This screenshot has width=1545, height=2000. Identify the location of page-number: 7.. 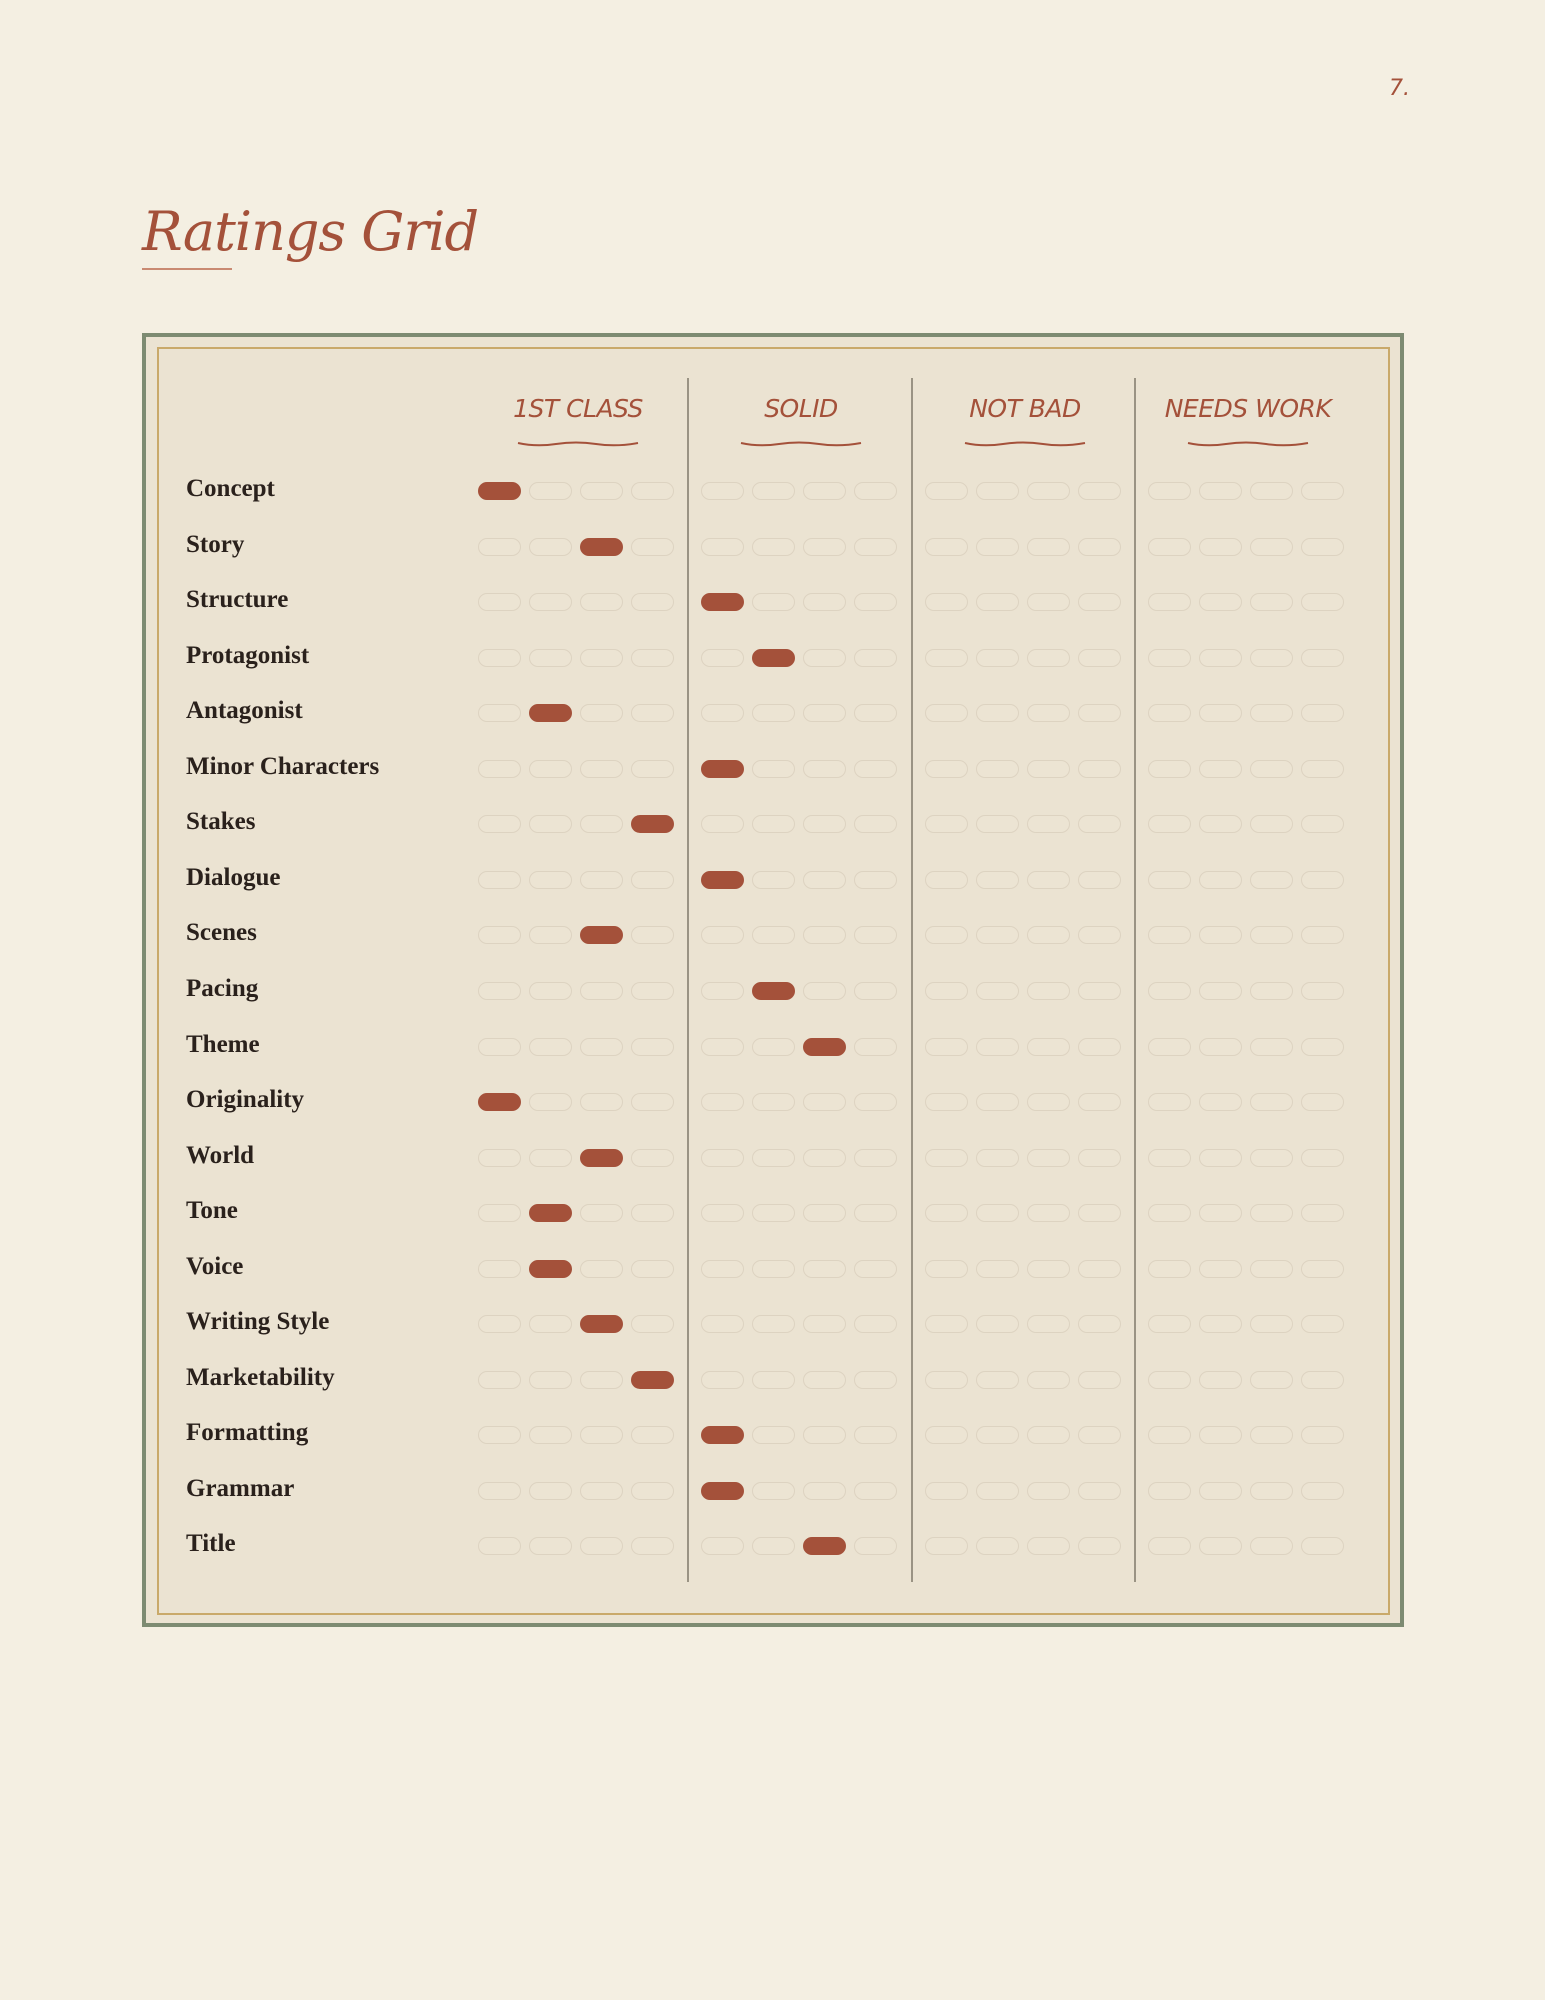
(1399, 88).